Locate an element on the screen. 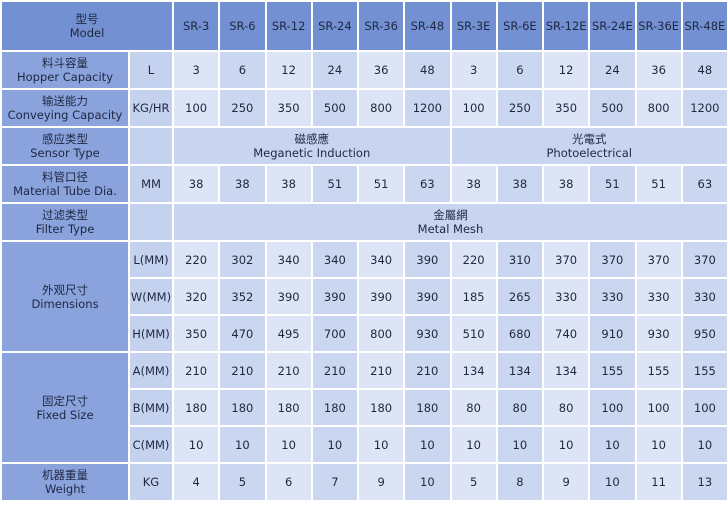  row: C(MM) 10 10 10 10 10 10 10 10 10 10 10 10 is located at coordinates (364, 444).